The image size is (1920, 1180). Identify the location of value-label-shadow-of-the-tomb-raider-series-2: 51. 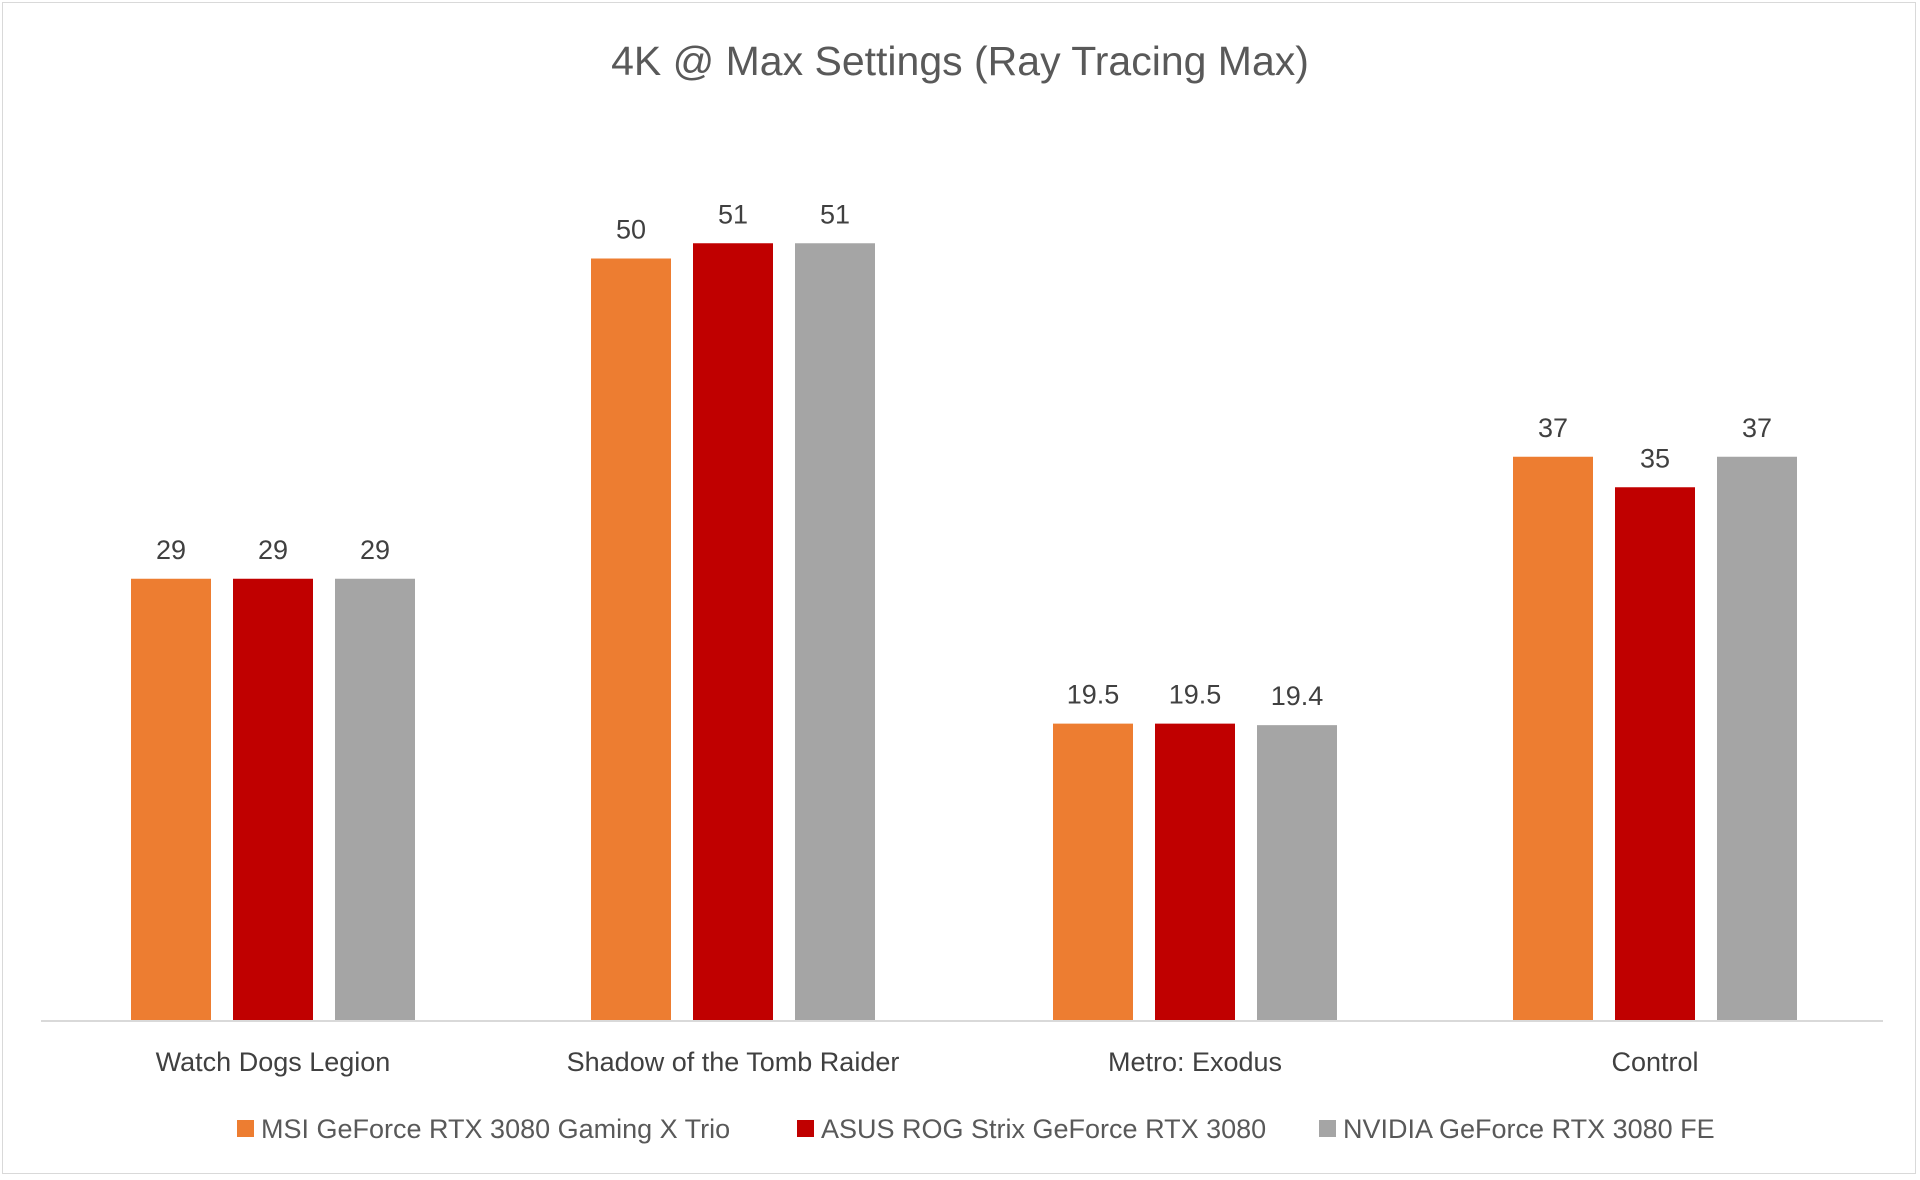
(733, 214).